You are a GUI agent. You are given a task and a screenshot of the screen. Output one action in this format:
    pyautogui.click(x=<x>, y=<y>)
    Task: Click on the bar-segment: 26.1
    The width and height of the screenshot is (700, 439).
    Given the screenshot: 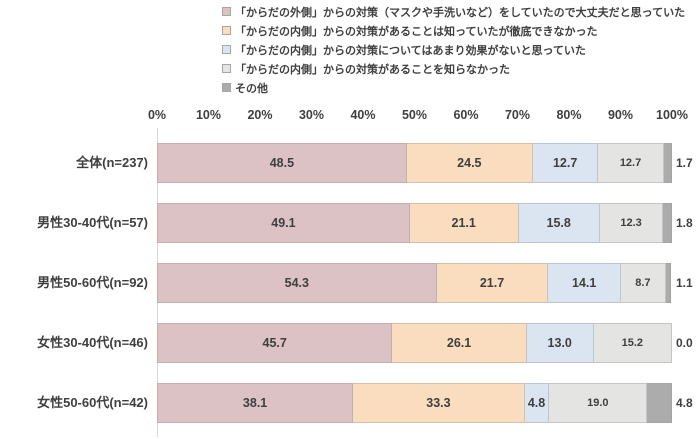 What is the action you would take?
    pyautogui.click(x=459, y=343)
    